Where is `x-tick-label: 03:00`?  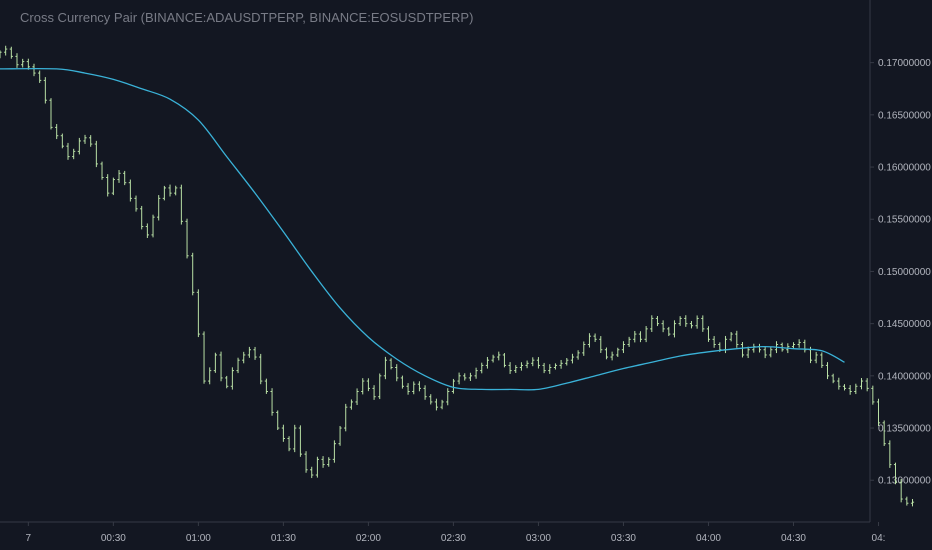
x-tick-label: 03:00 is located at coordinates (538, 538).